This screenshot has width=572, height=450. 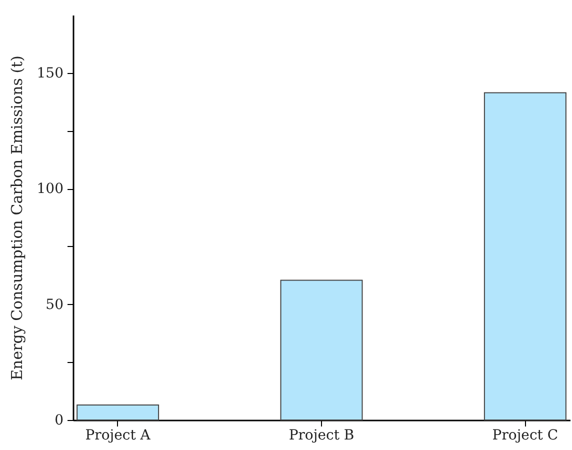 I want to click on y-tick-label: 50, so click(x=55, y=304).